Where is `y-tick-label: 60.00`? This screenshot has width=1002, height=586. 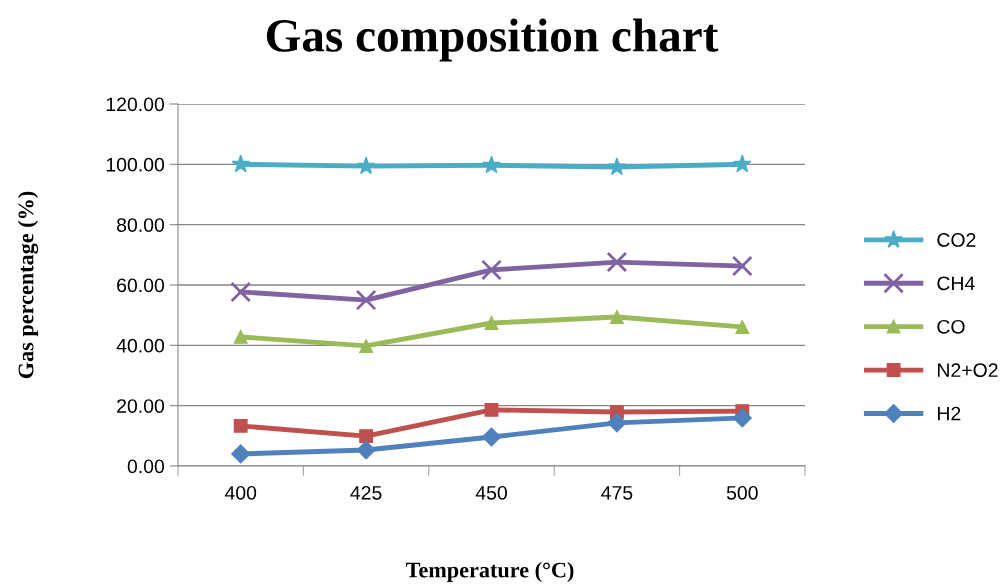 y-tick-label: 60.00 is located at coordinates (141, 285).